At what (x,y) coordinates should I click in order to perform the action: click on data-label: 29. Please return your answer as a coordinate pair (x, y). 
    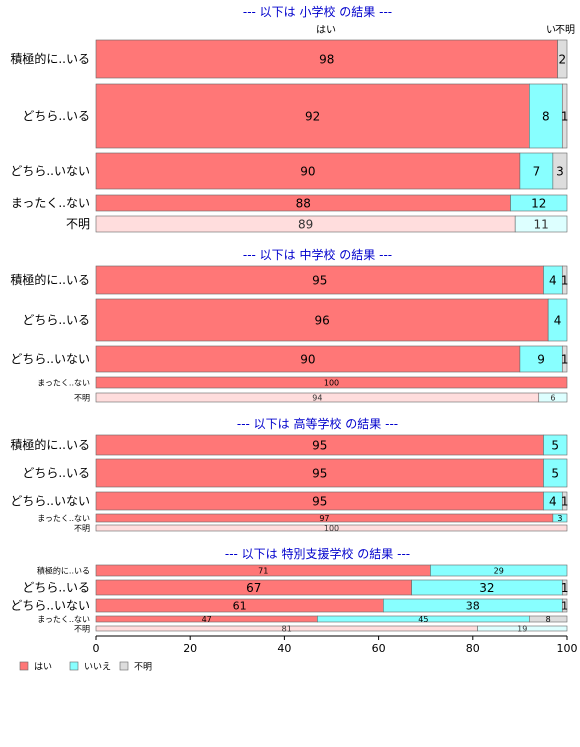
    Looking at the image, I should click on (499, 570).